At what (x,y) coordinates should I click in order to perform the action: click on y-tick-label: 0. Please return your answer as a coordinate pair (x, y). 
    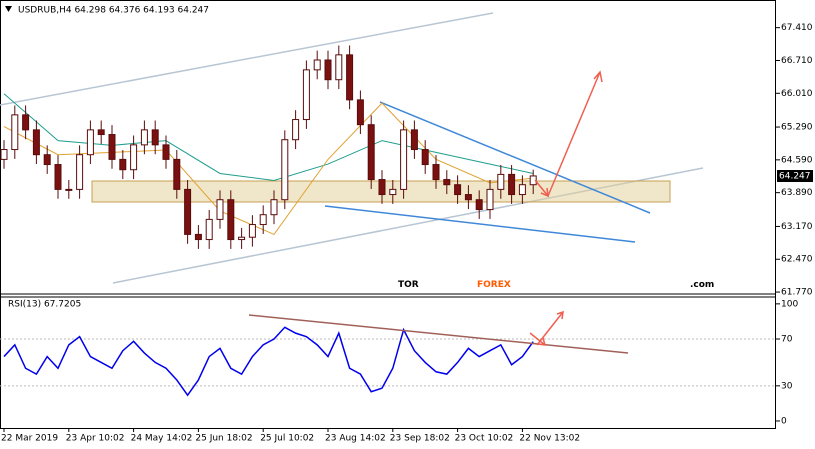
    Looking at the image, I should click on (784, 421).